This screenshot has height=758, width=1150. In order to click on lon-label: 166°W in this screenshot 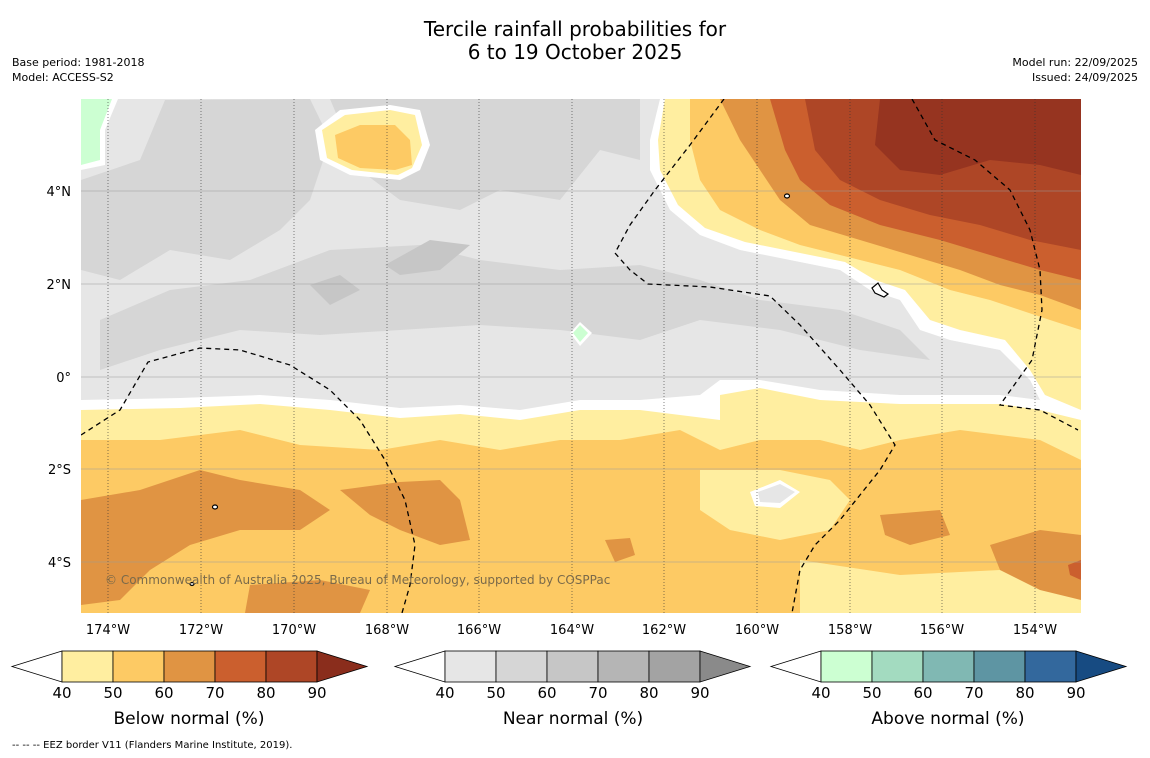, I will do `click(479, 630)`.